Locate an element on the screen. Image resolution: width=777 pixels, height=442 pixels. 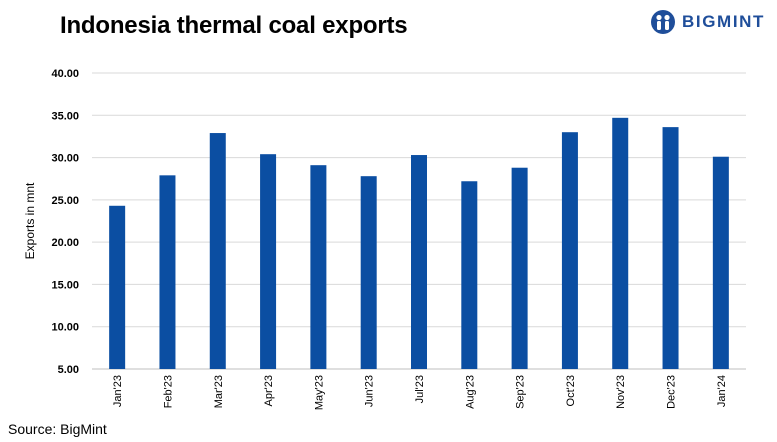
source-note: Source: BigMint is located at coordinates (57, 429).